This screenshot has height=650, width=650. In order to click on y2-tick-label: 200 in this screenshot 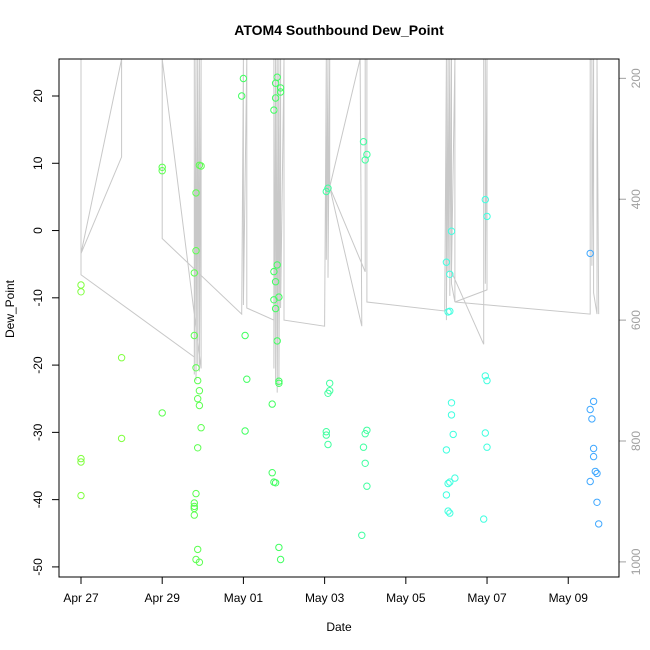, I will do `click(636, 78)`.